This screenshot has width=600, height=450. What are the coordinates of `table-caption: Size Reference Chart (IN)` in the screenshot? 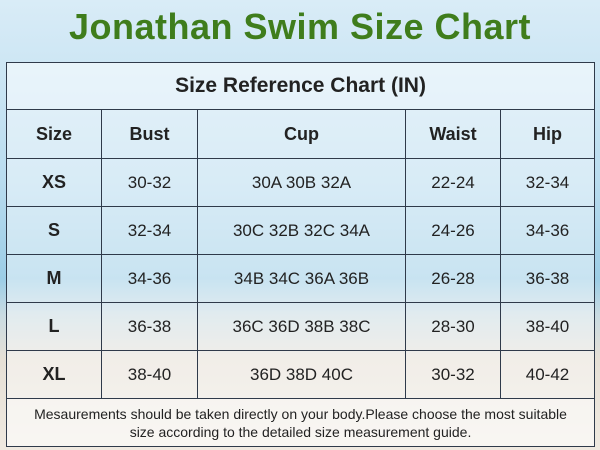 It's located at (300, 86).